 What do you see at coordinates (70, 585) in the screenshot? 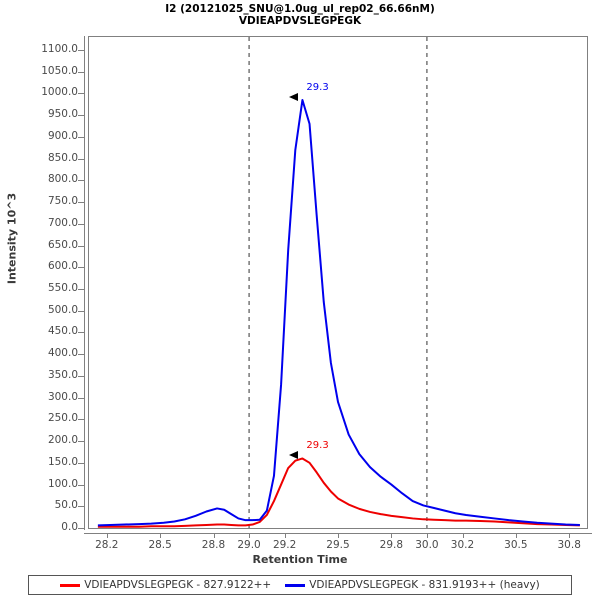
I see `legend-swatch-light` at bounding box center [70, 585].